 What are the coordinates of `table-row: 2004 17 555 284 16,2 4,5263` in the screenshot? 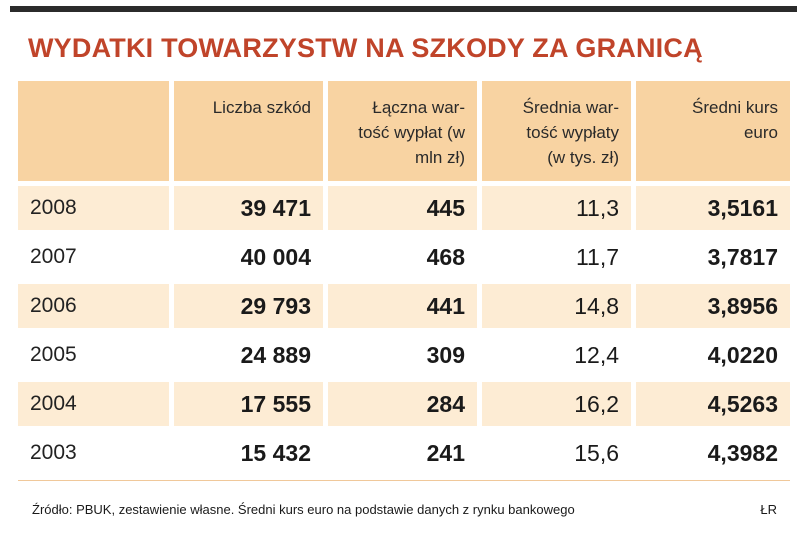 It's located at (404, 406).